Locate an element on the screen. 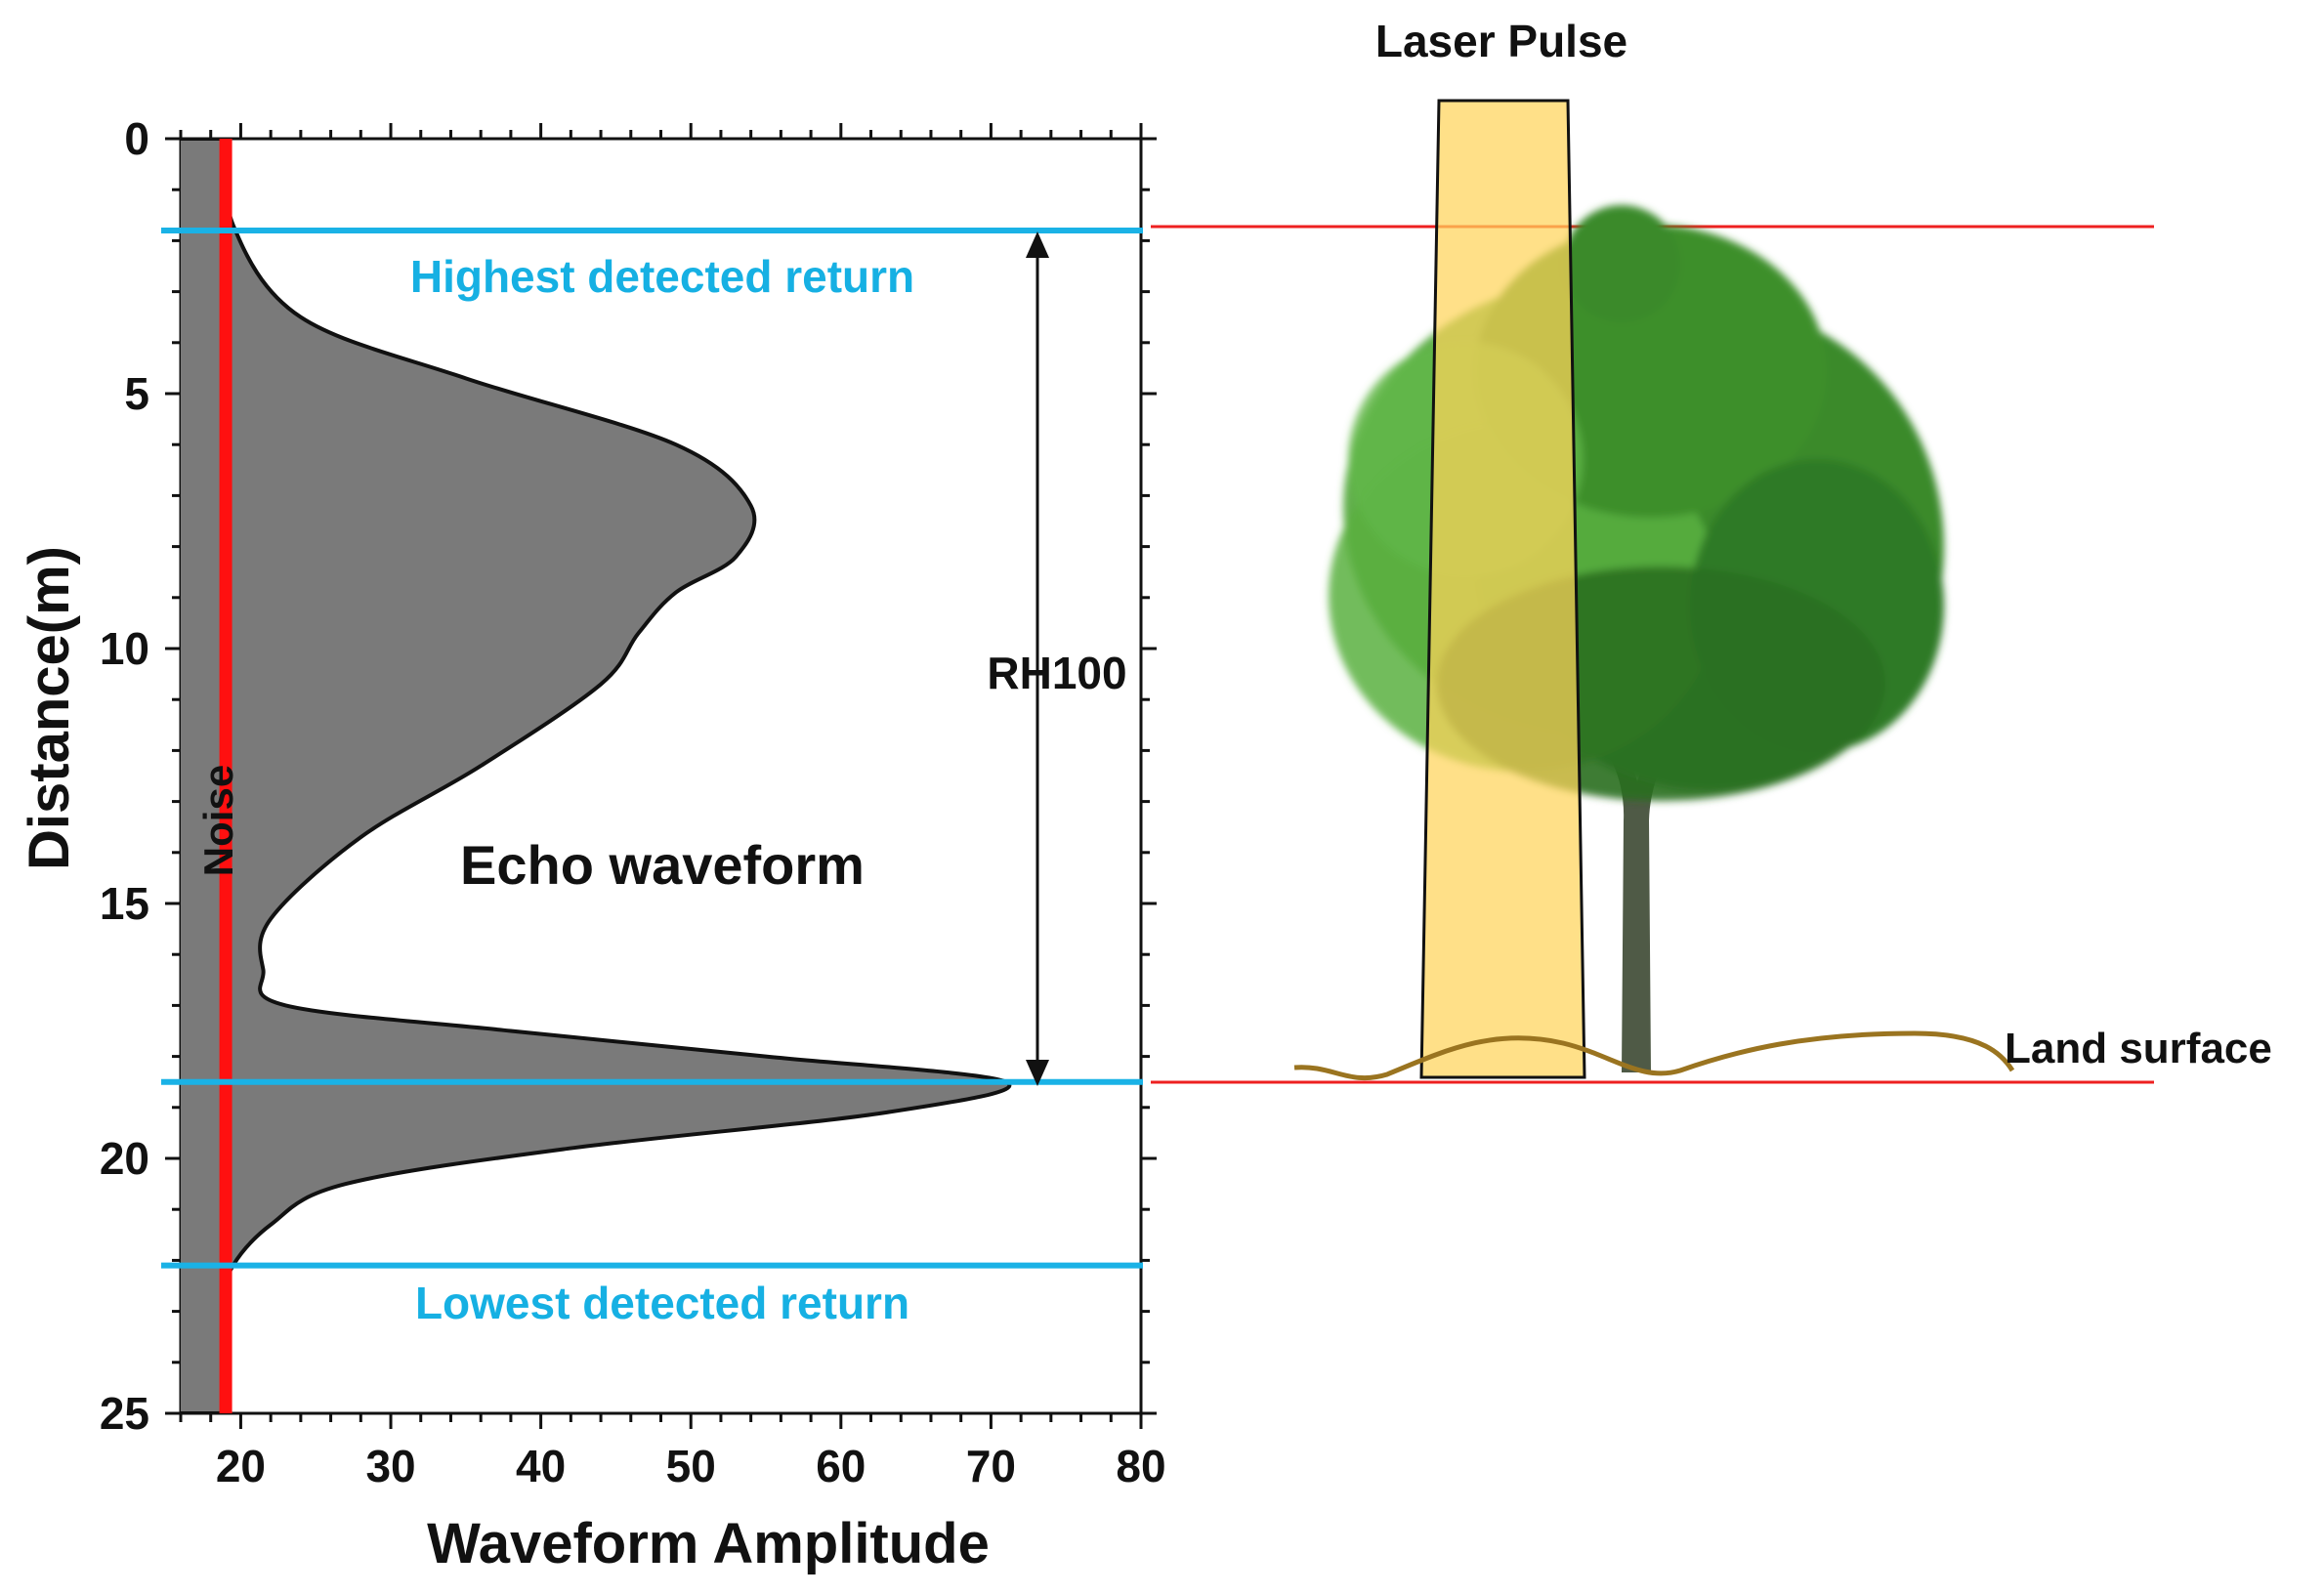  y-tick-label: 5 is located at coordinates (136, 393).